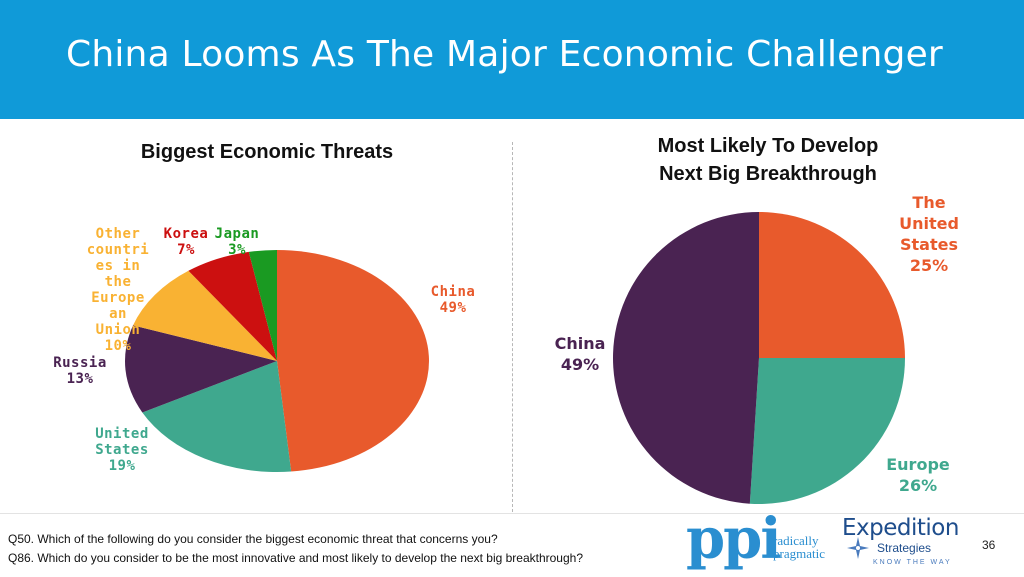  What do you see at coordinates (122, 466) in the screenshot?
I see `label-value: 19%` at bounding box center [122, 466].